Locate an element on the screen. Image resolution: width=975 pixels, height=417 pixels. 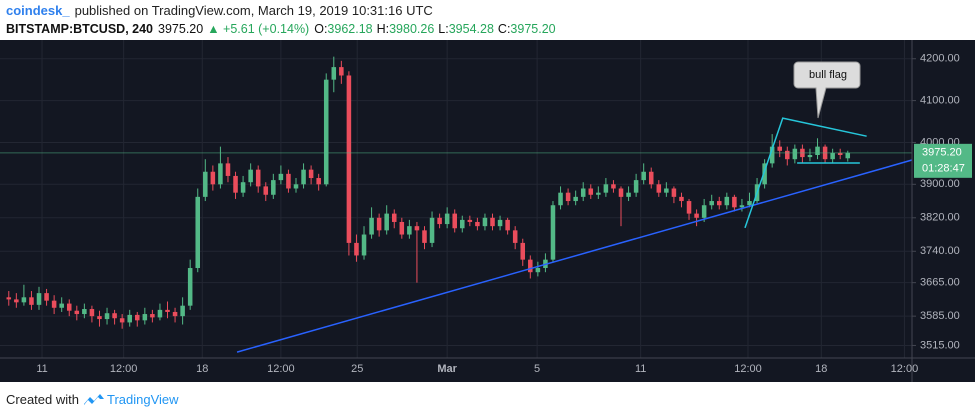
author: coindesk_ is located at coordinates (38, 10).